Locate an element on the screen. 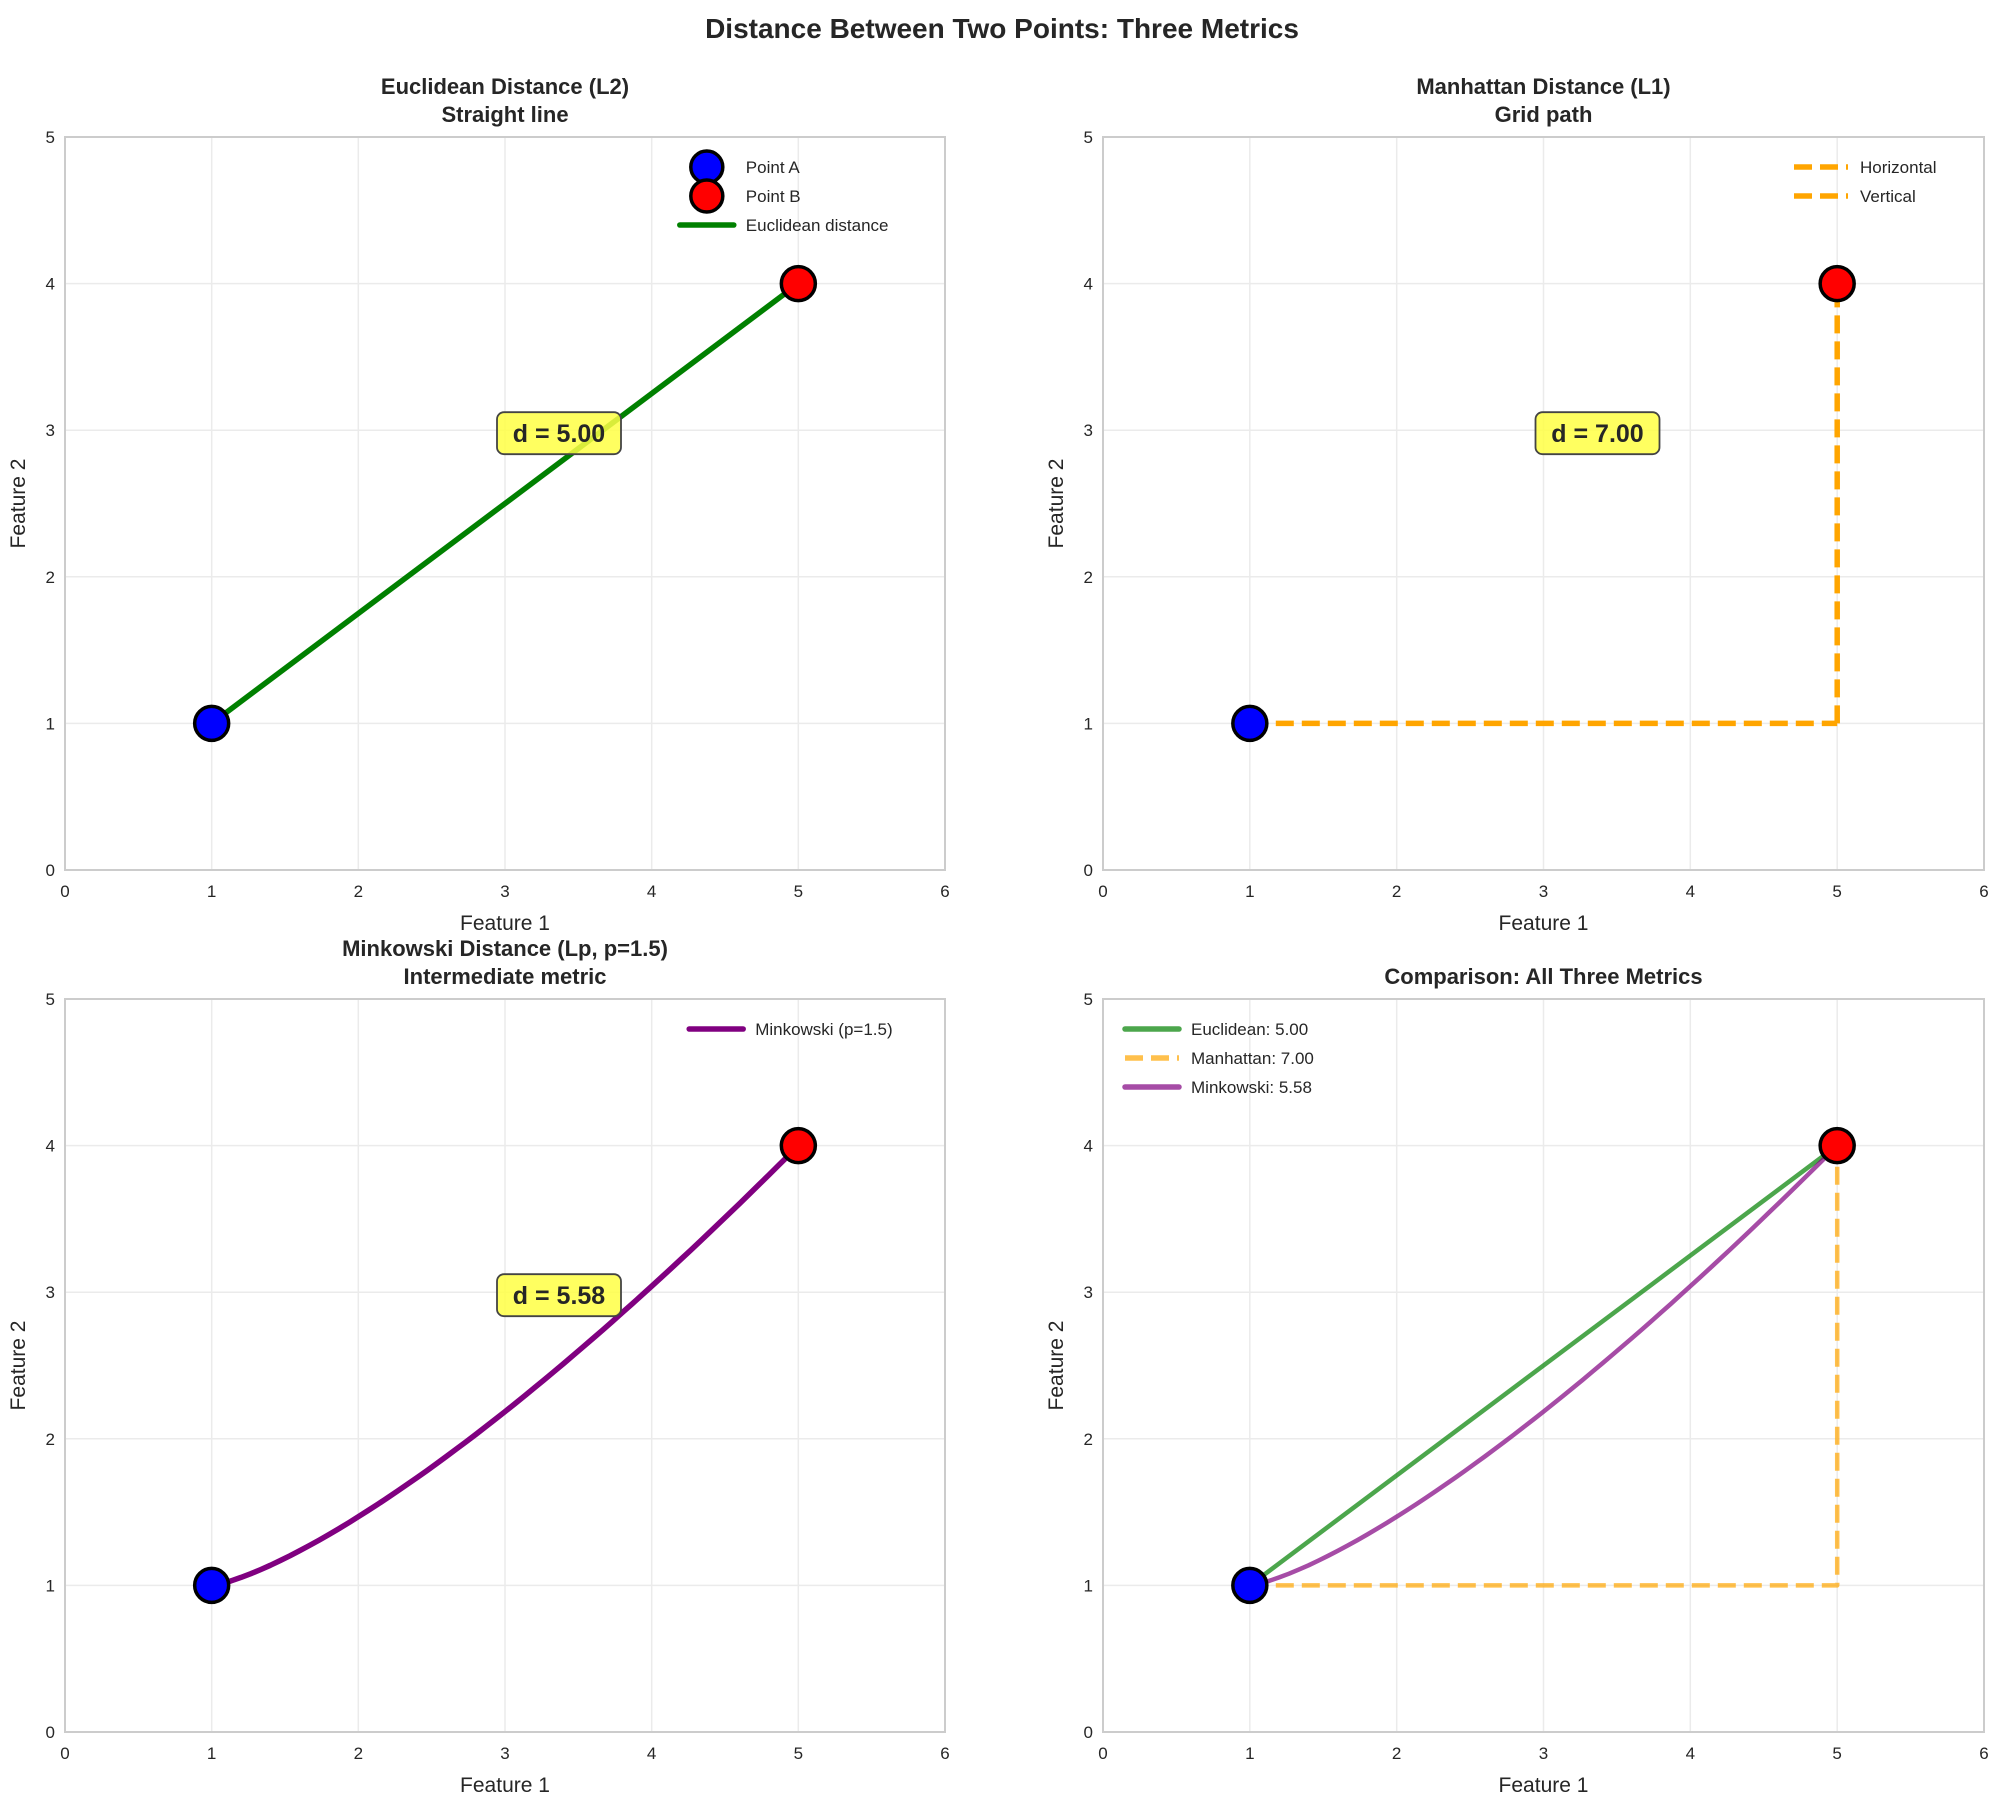 The width and height of the screenshot is (2004, 1806). subplot-title: Minkowski Distance (Lp, p=1.5) is located at coordinates (505, 948).